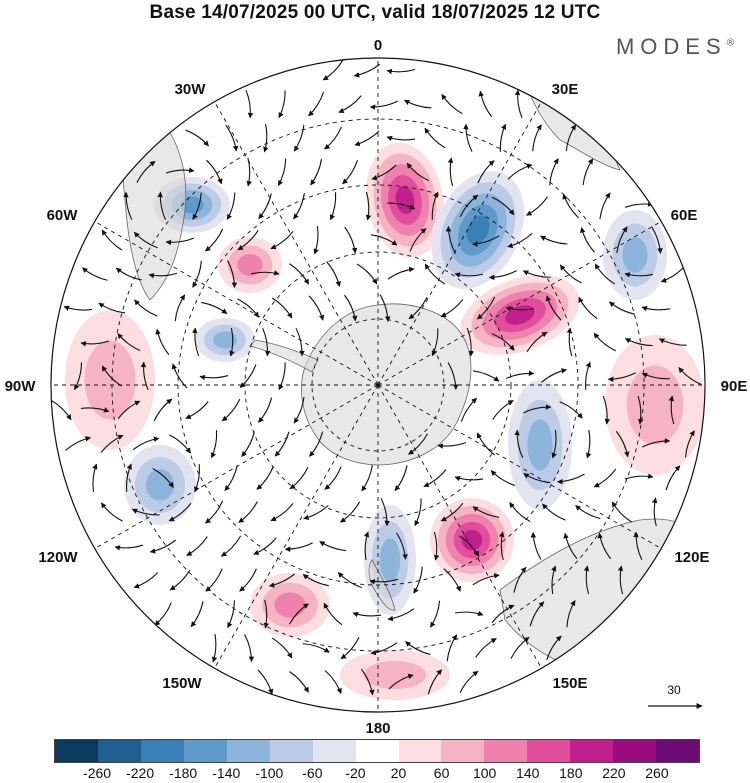 The width and height of the screenshot is (750, 783). I want to click on meridian-line, so click(296, 526).